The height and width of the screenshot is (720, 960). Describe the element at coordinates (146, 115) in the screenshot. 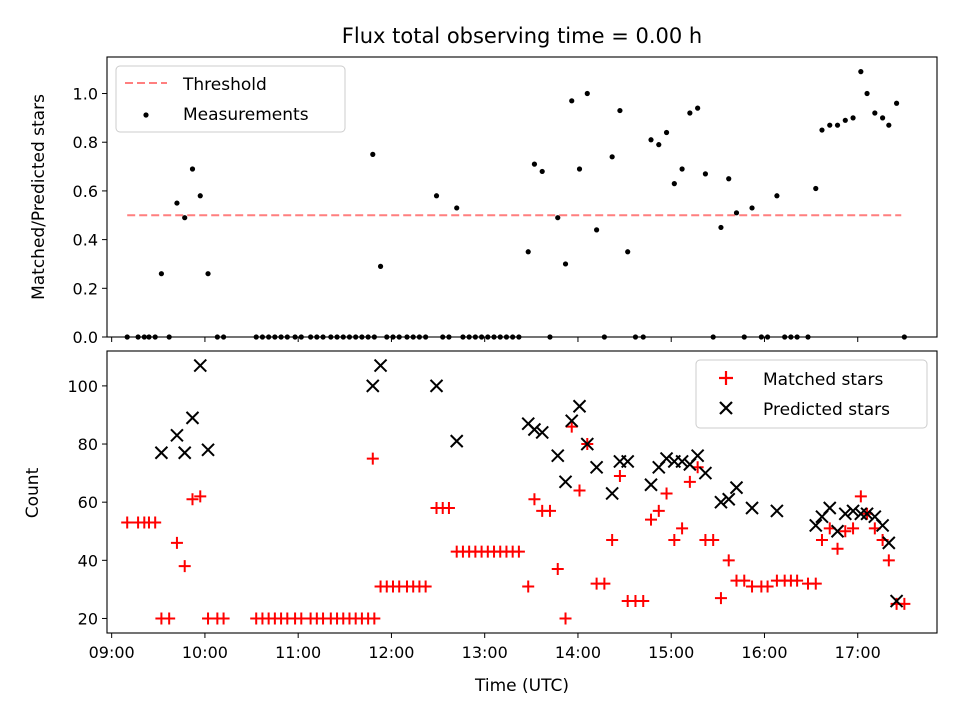

I see `measurements-legend-swatch` at that location.